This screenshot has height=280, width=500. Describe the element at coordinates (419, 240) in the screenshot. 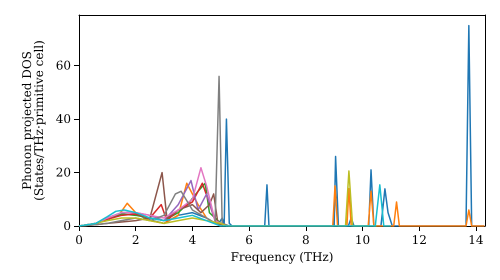

I see `x-tick-label: 12` at that location.